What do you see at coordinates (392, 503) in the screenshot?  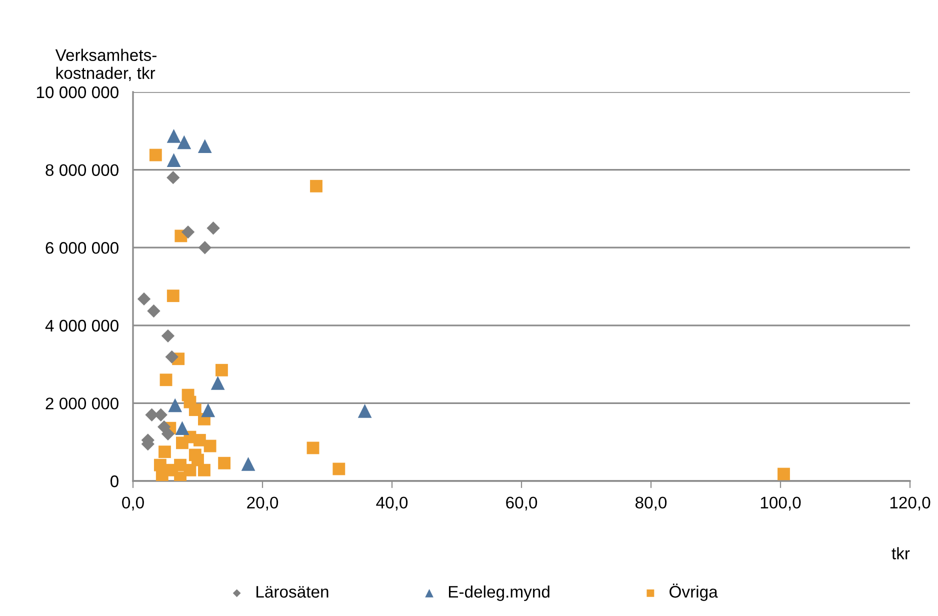 I see `x-tick-label: 40,0` at bounding box center [392, 503].